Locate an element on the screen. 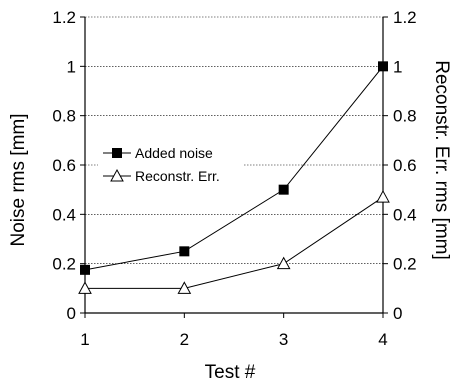 This screenshot has height=385, width=457. x-tick-label: 2 is located at coordinates (184, 339).